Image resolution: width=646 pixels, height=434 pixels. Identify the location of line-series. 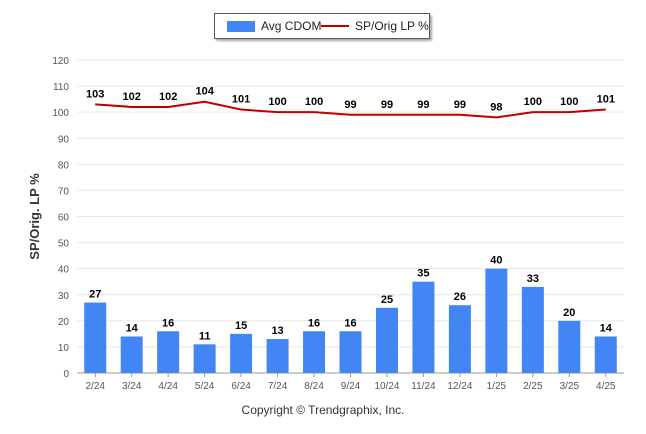
(350, 109).